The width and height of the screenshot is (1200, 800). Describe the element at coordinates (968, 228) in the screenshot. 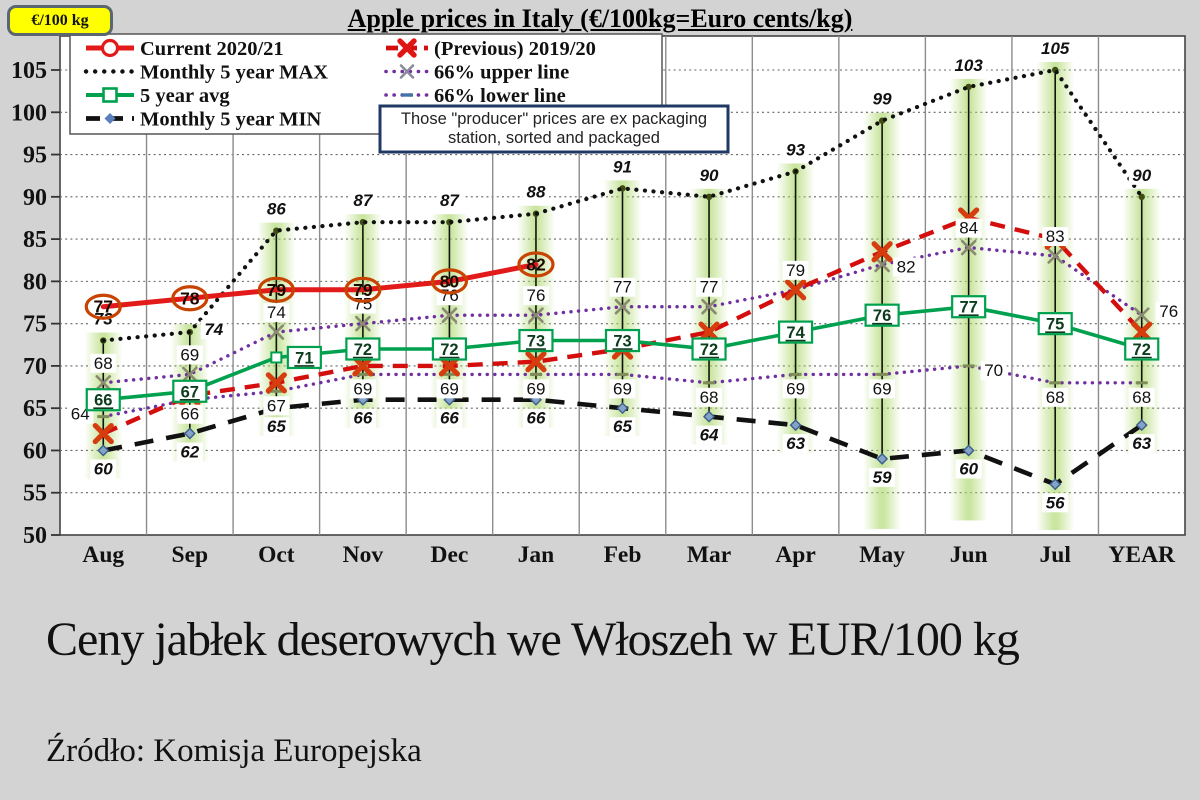

I see `svg-text: 84` at that location.